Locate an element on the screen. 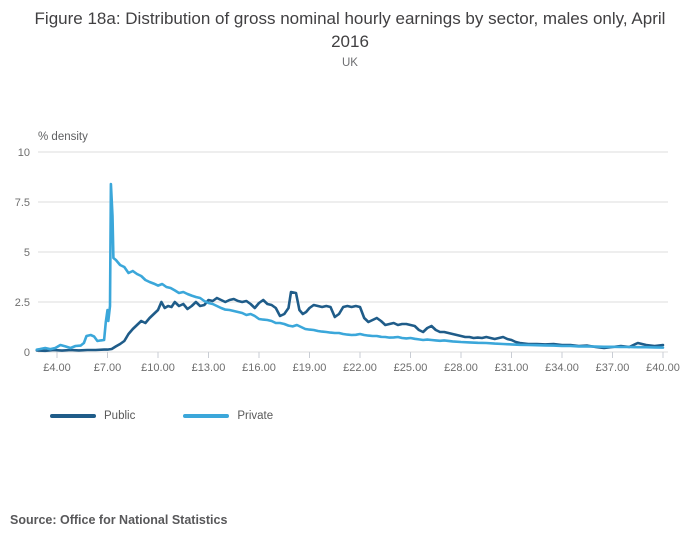 This screenshot has height=549, width=700. legend-swatch-private is located at coordinates (206, 416).